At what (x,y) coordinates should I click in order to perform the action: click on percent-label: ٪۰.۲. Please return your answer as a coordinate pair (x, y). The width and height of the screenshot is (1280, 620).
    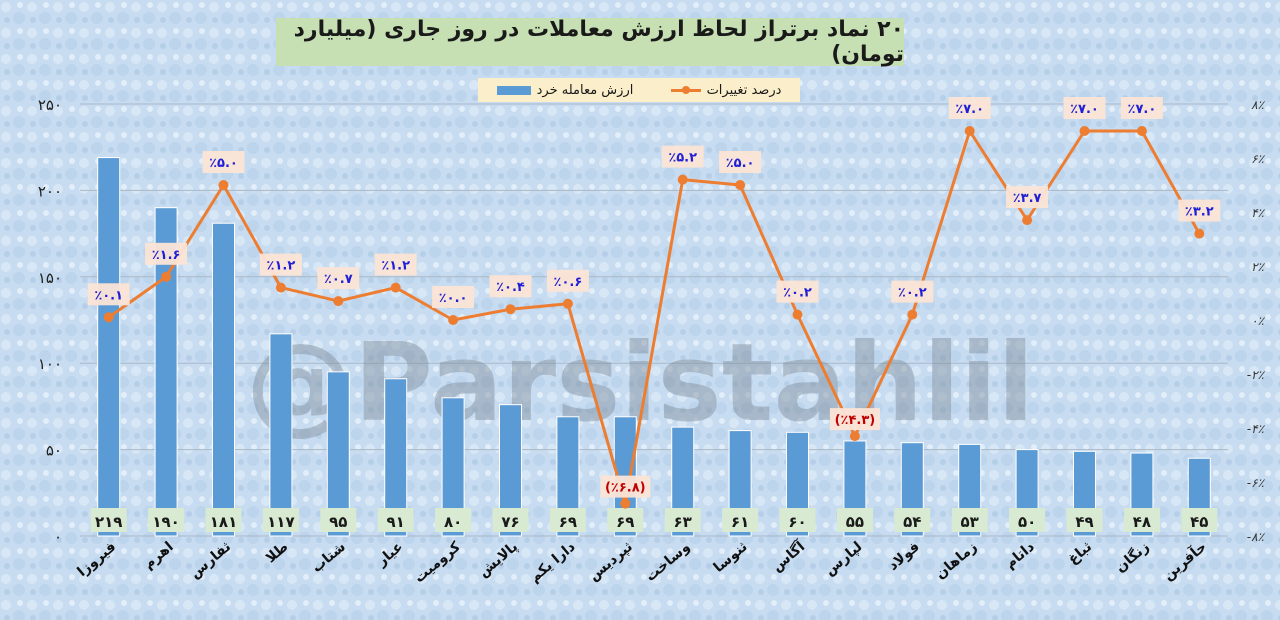
    Looking at the image, I should click on (797, 293).